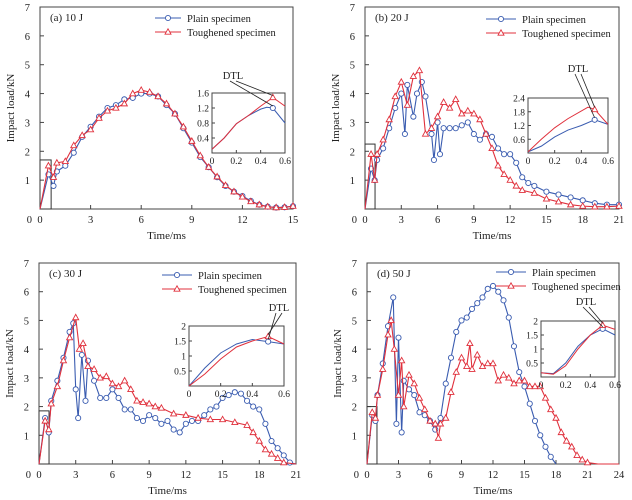 The height and width of the screenshot is (500, 632). Describe the element at coordinates (219, 19) in the screenshot. I see `legend-label-plain: Plain specimen` at that location.